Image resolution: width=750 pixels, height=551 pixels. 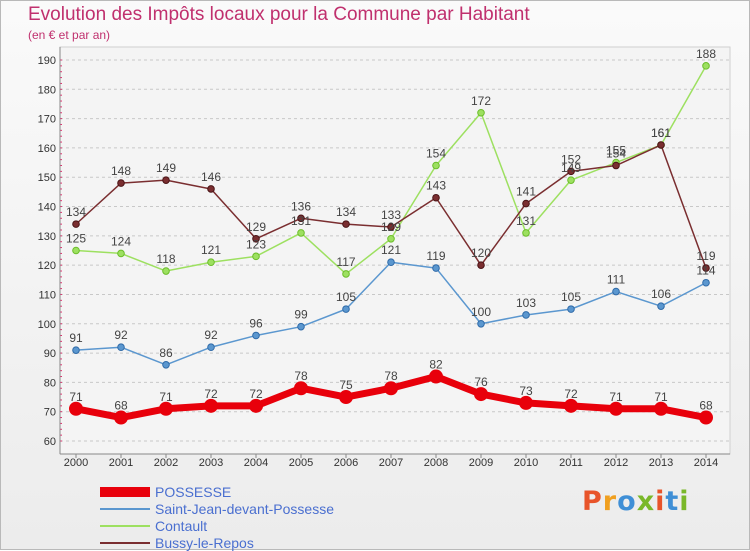 What do you see at coordinates (436, 186) in the screenshot?
I see `data-label: 143` at bounding box center [436, 186].